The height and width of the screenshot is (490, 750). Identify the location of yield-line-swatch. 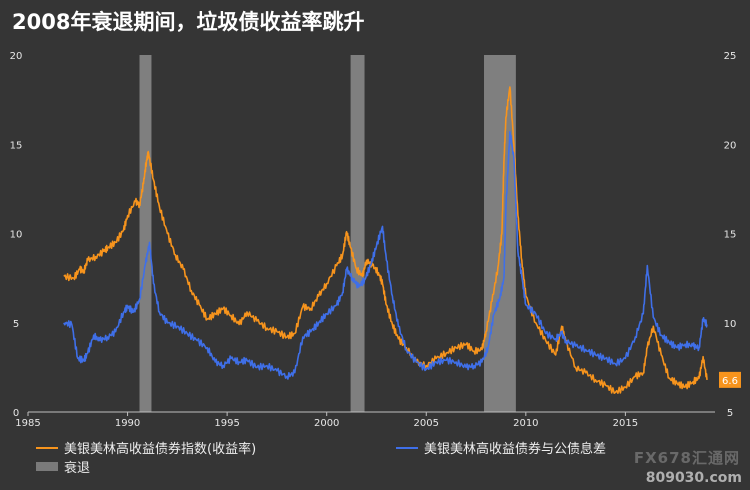
(47, 447).